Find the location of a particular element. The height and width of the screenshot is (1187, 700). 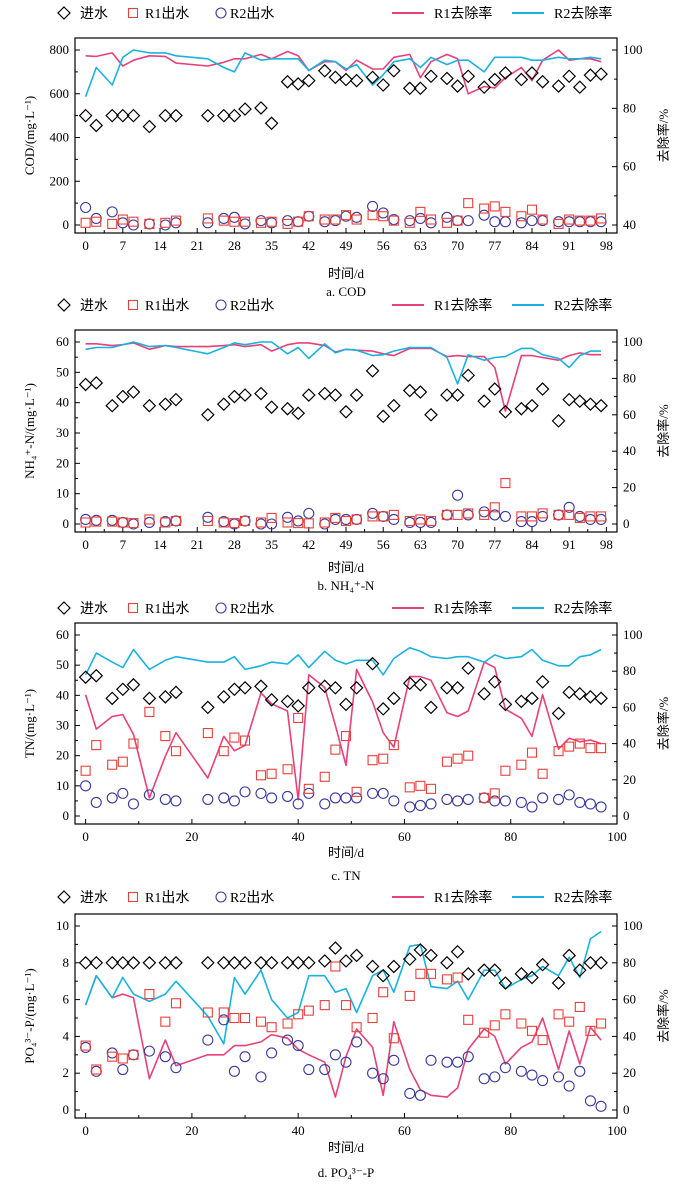

y-axis-left: 0 2 4 6 8 10 is located at coordinates (68, 1017).